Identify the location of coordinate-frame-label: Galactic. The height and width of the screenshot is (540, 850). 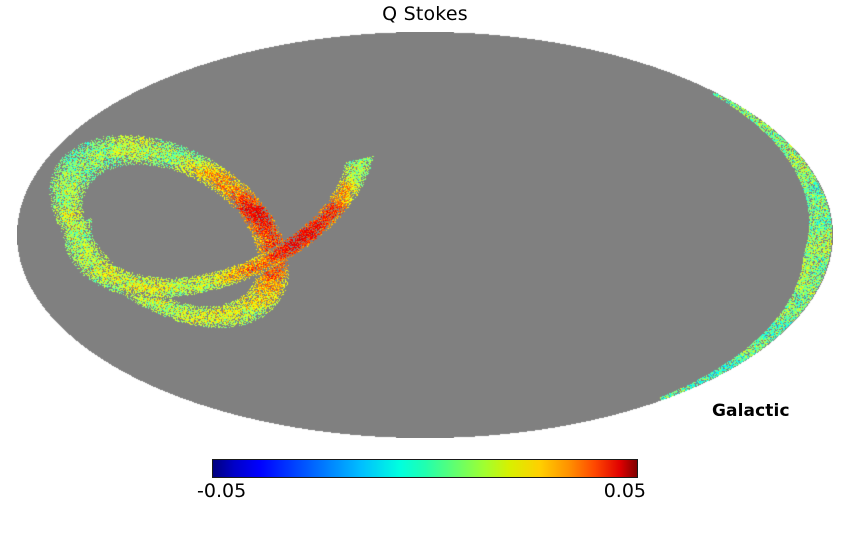
(751, 411).